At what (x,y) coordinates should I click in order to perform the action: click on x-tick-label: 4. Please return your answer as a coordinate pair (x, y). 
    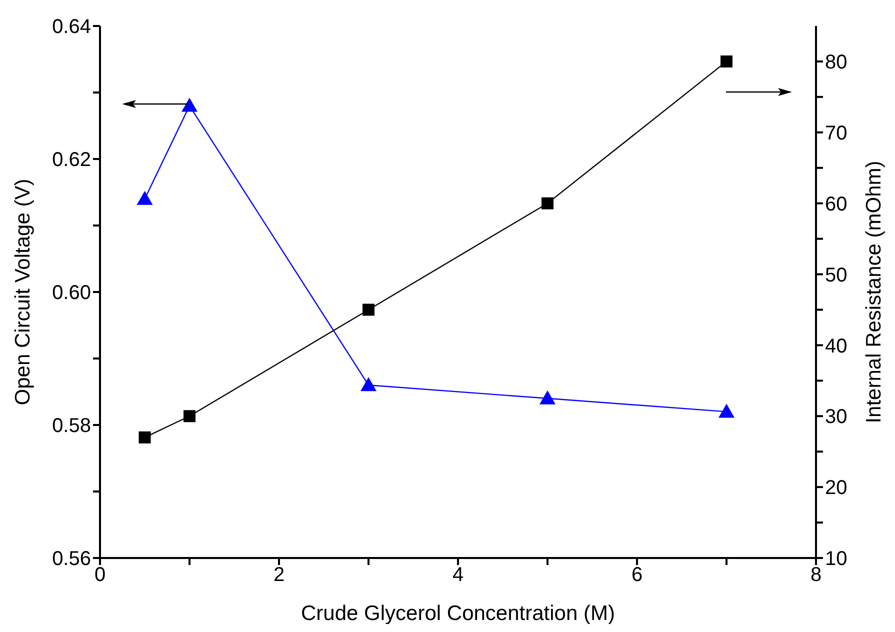
    Looking at the image, I should click on (458, 575).